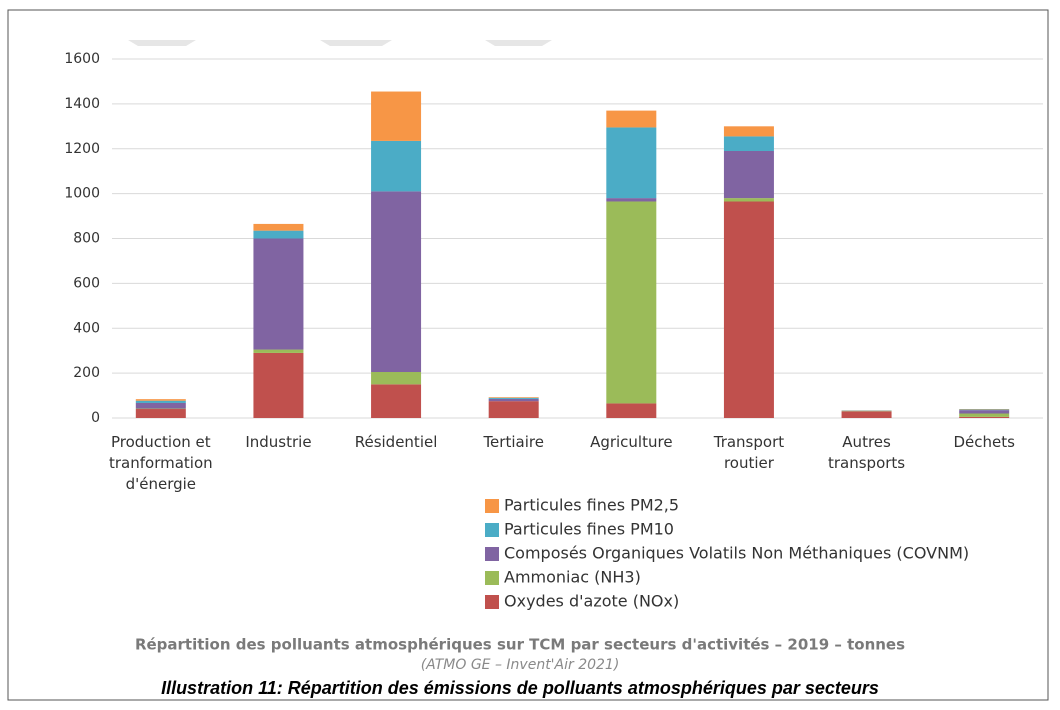 This screenshot has width=1060, height=710. What do you see at coordinates (82, 104) in the screenshot?
I see `y-tick-label: 1400` at bounding box center [82, 104].